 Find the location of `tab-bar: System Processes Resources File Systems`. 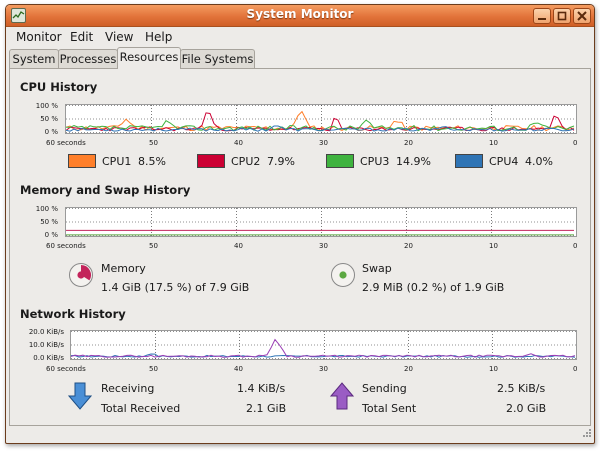

tab-bar: System Processes Resources File Systems is located at coordinates (300, 58).